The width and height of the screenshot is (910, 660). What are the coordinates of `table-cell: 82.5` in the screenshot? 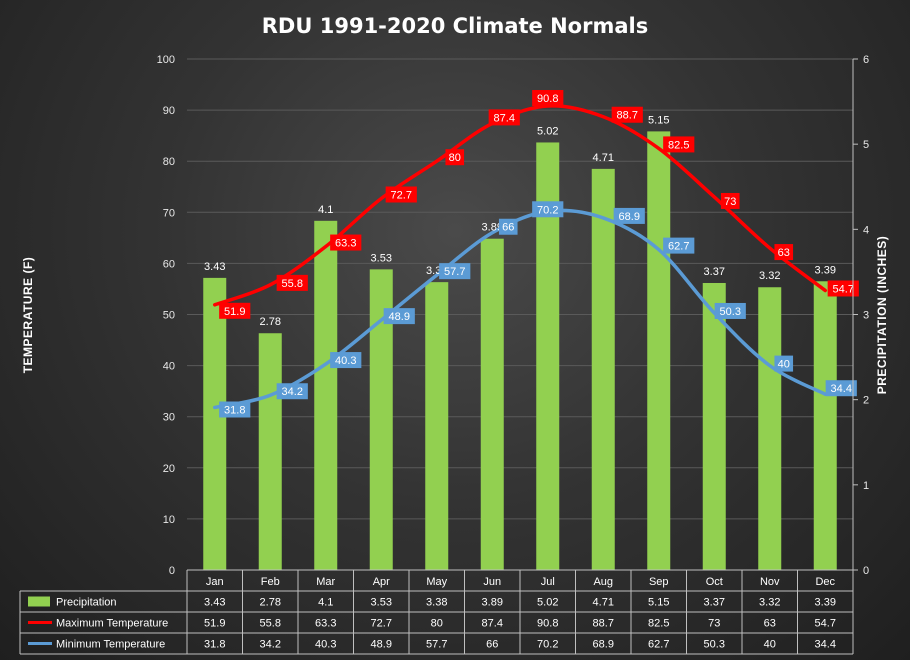 It's located at (658, 624).